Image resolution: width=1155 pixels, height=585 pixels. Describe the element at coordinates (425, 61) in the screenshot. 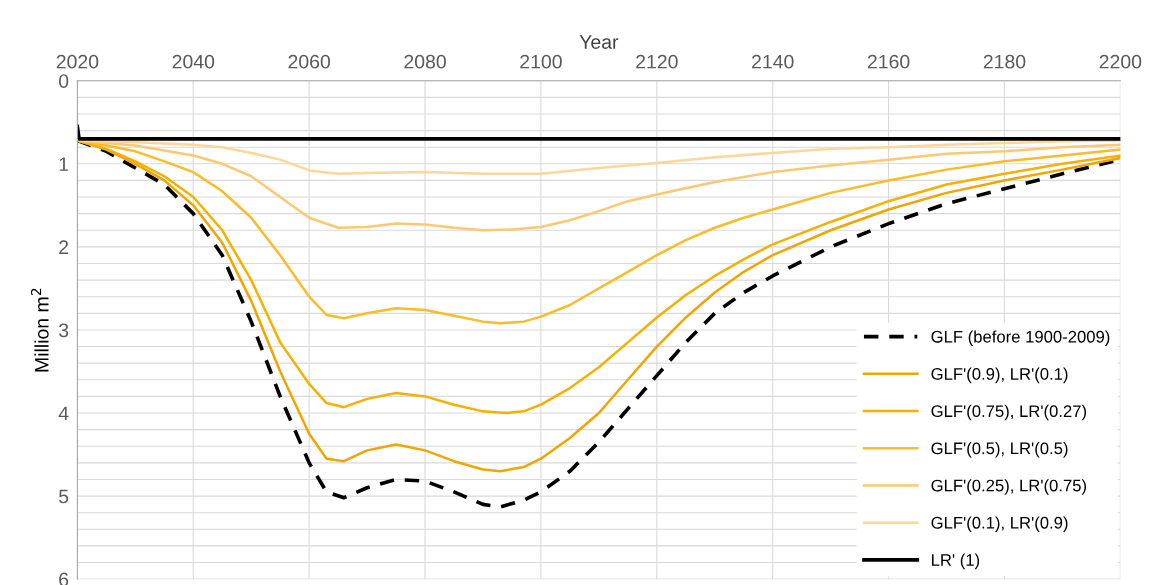

I see `x-tick-label: 2080` at that location.